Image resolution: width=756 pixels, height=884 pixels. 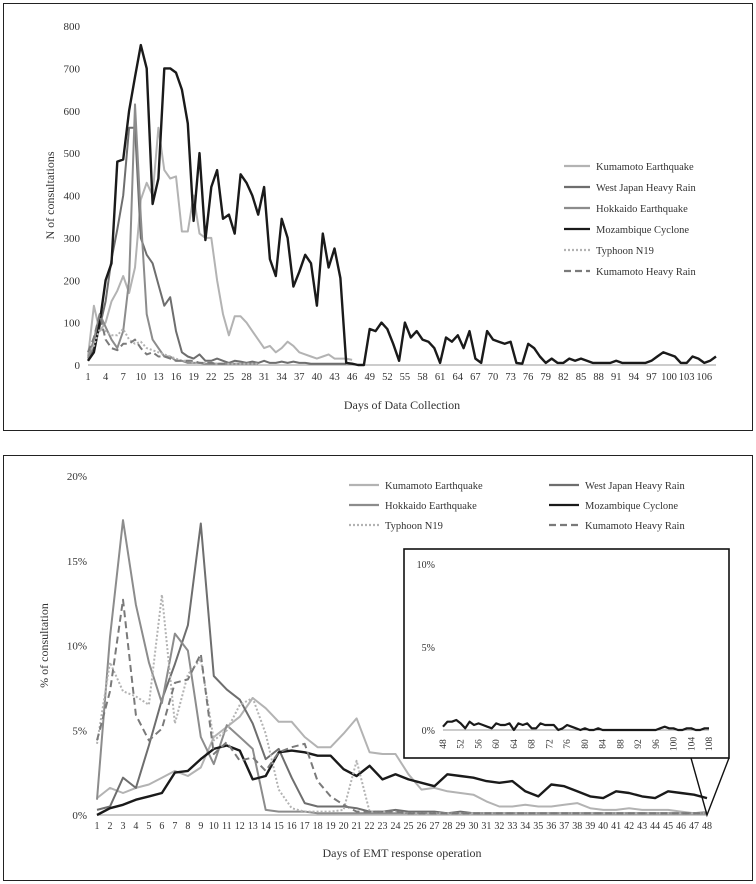 What do you see at coordinates (428, 731) in the screenshot?
I see `inset-y-tick-label: 0%` at bounding box center [428, 731].